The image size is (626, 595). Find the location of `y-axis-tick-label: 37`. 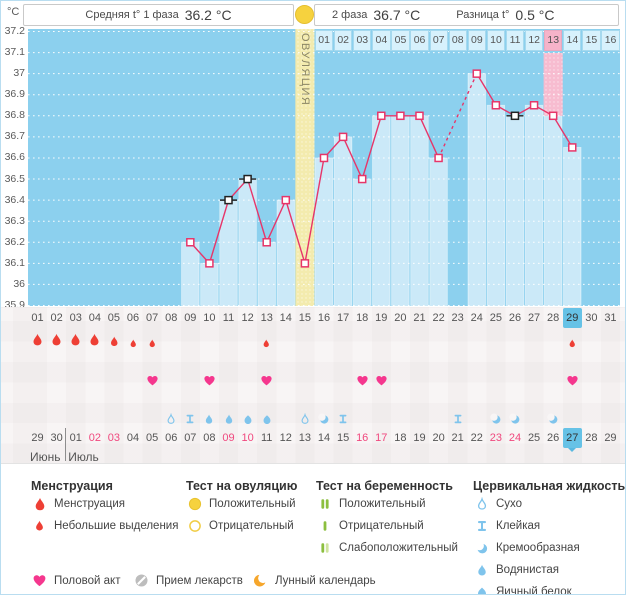

y-axis-tick-label: 37 is located at coordinates (19, 73).